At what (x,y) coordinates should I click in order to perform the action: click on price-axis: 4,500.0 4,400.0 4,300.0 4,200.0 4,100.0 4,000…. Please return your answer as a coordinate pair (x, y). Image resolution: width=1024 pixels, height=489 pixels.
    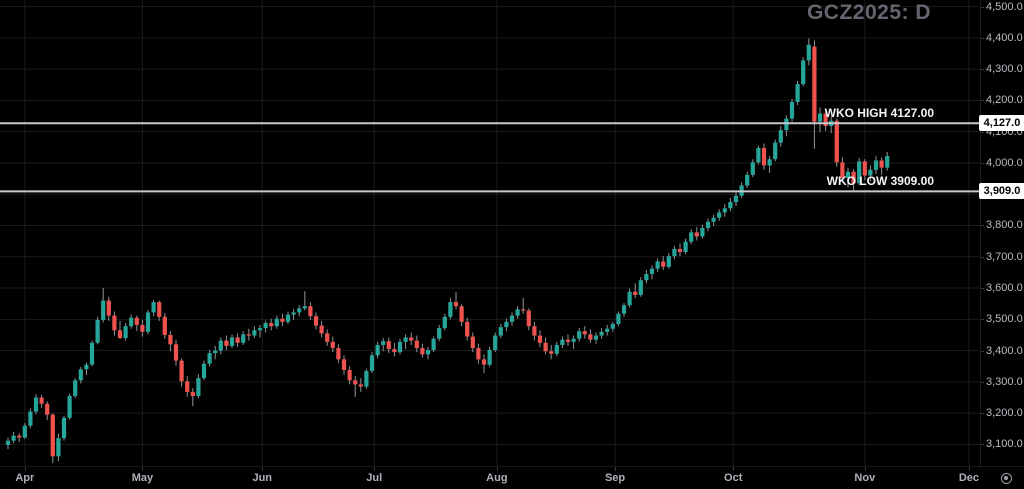
    Looking at the image, I should click on (1001, 233).